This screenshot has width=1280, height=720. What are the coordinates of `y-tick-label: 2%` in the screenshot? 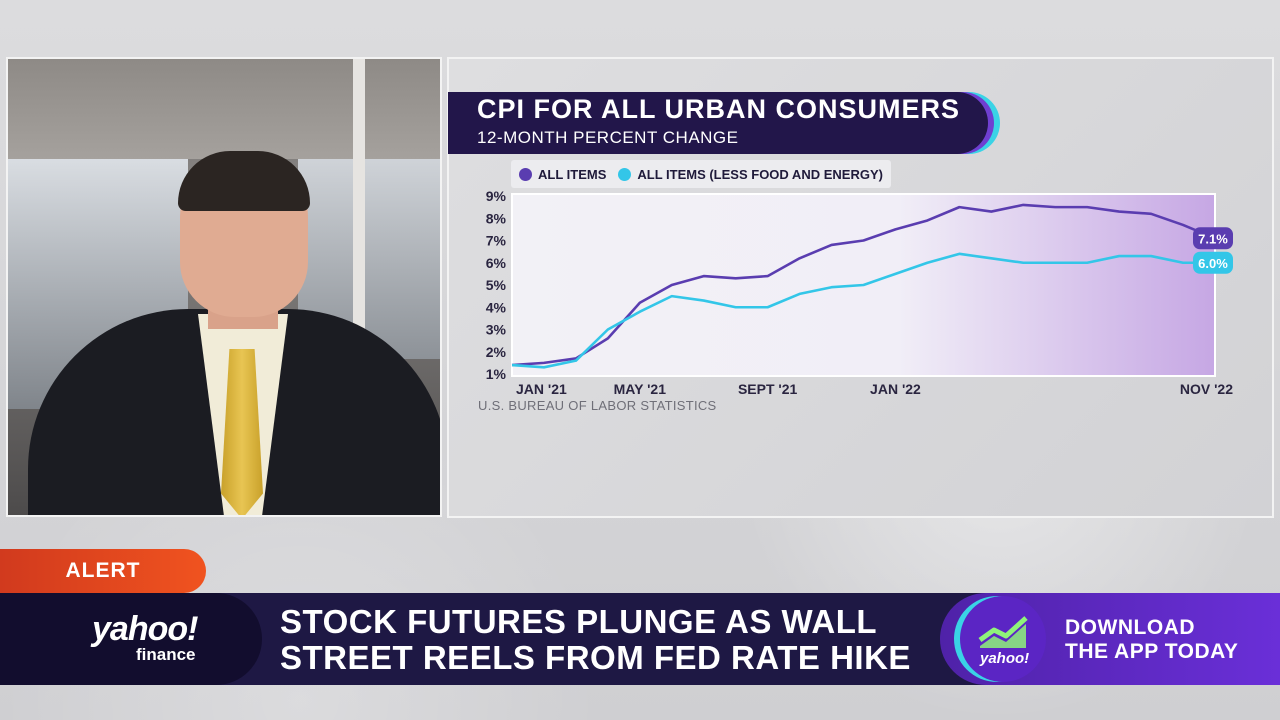 It's located at (496, 352).